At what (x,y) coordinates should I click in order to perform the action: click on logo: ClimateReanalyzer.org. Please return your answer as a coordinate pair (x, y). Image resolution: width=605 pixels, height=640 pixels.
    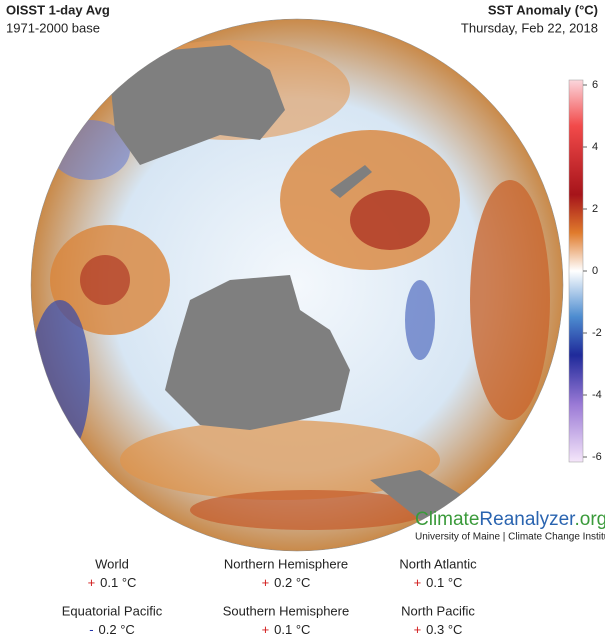
    Looking at the image, I should click on (510, 519).